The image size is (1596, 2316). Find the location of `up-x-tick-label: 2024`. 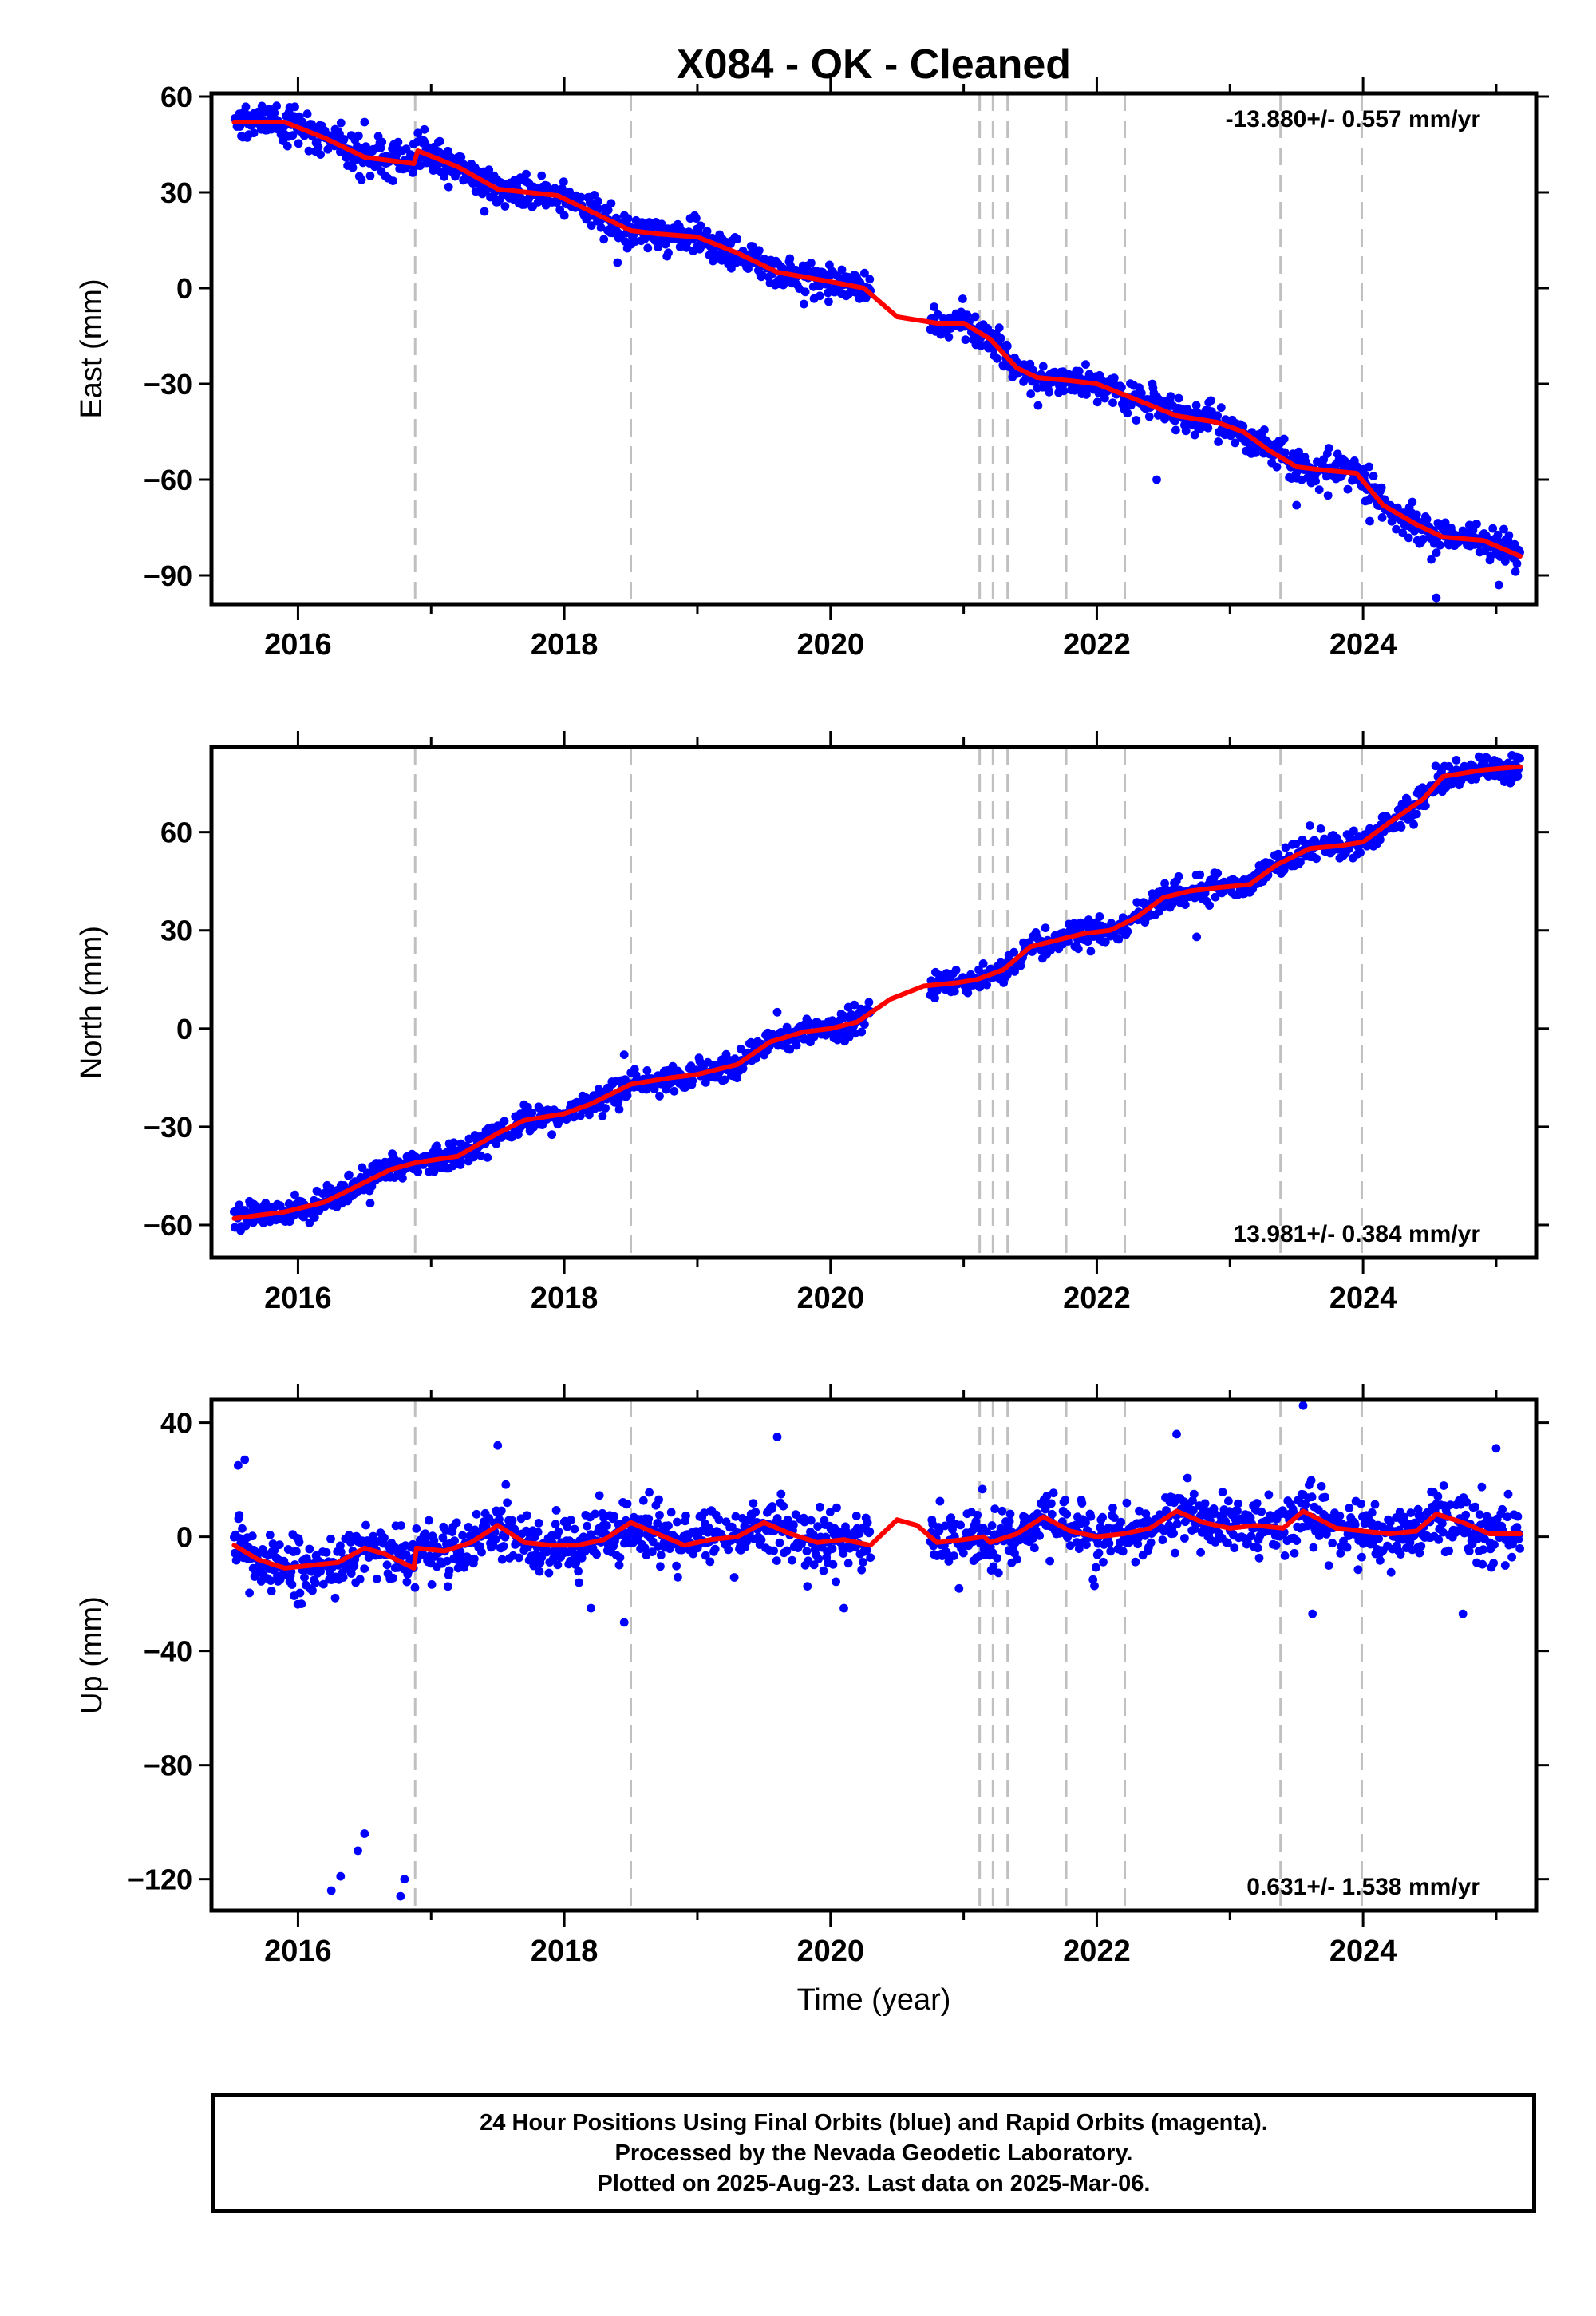

up-x-tick-label: 2024 is located at coordinates (1363, 1952).